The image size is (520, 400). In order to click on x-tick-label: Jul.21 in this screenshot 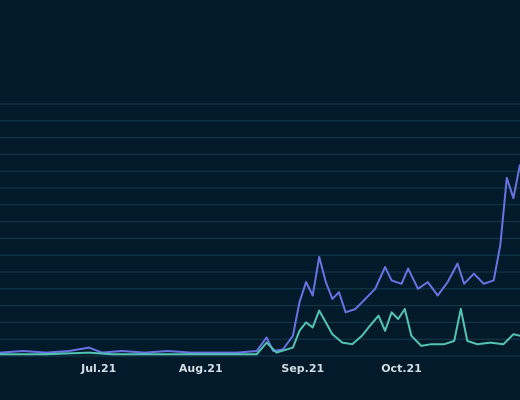, I will do `click(98, 368)`.